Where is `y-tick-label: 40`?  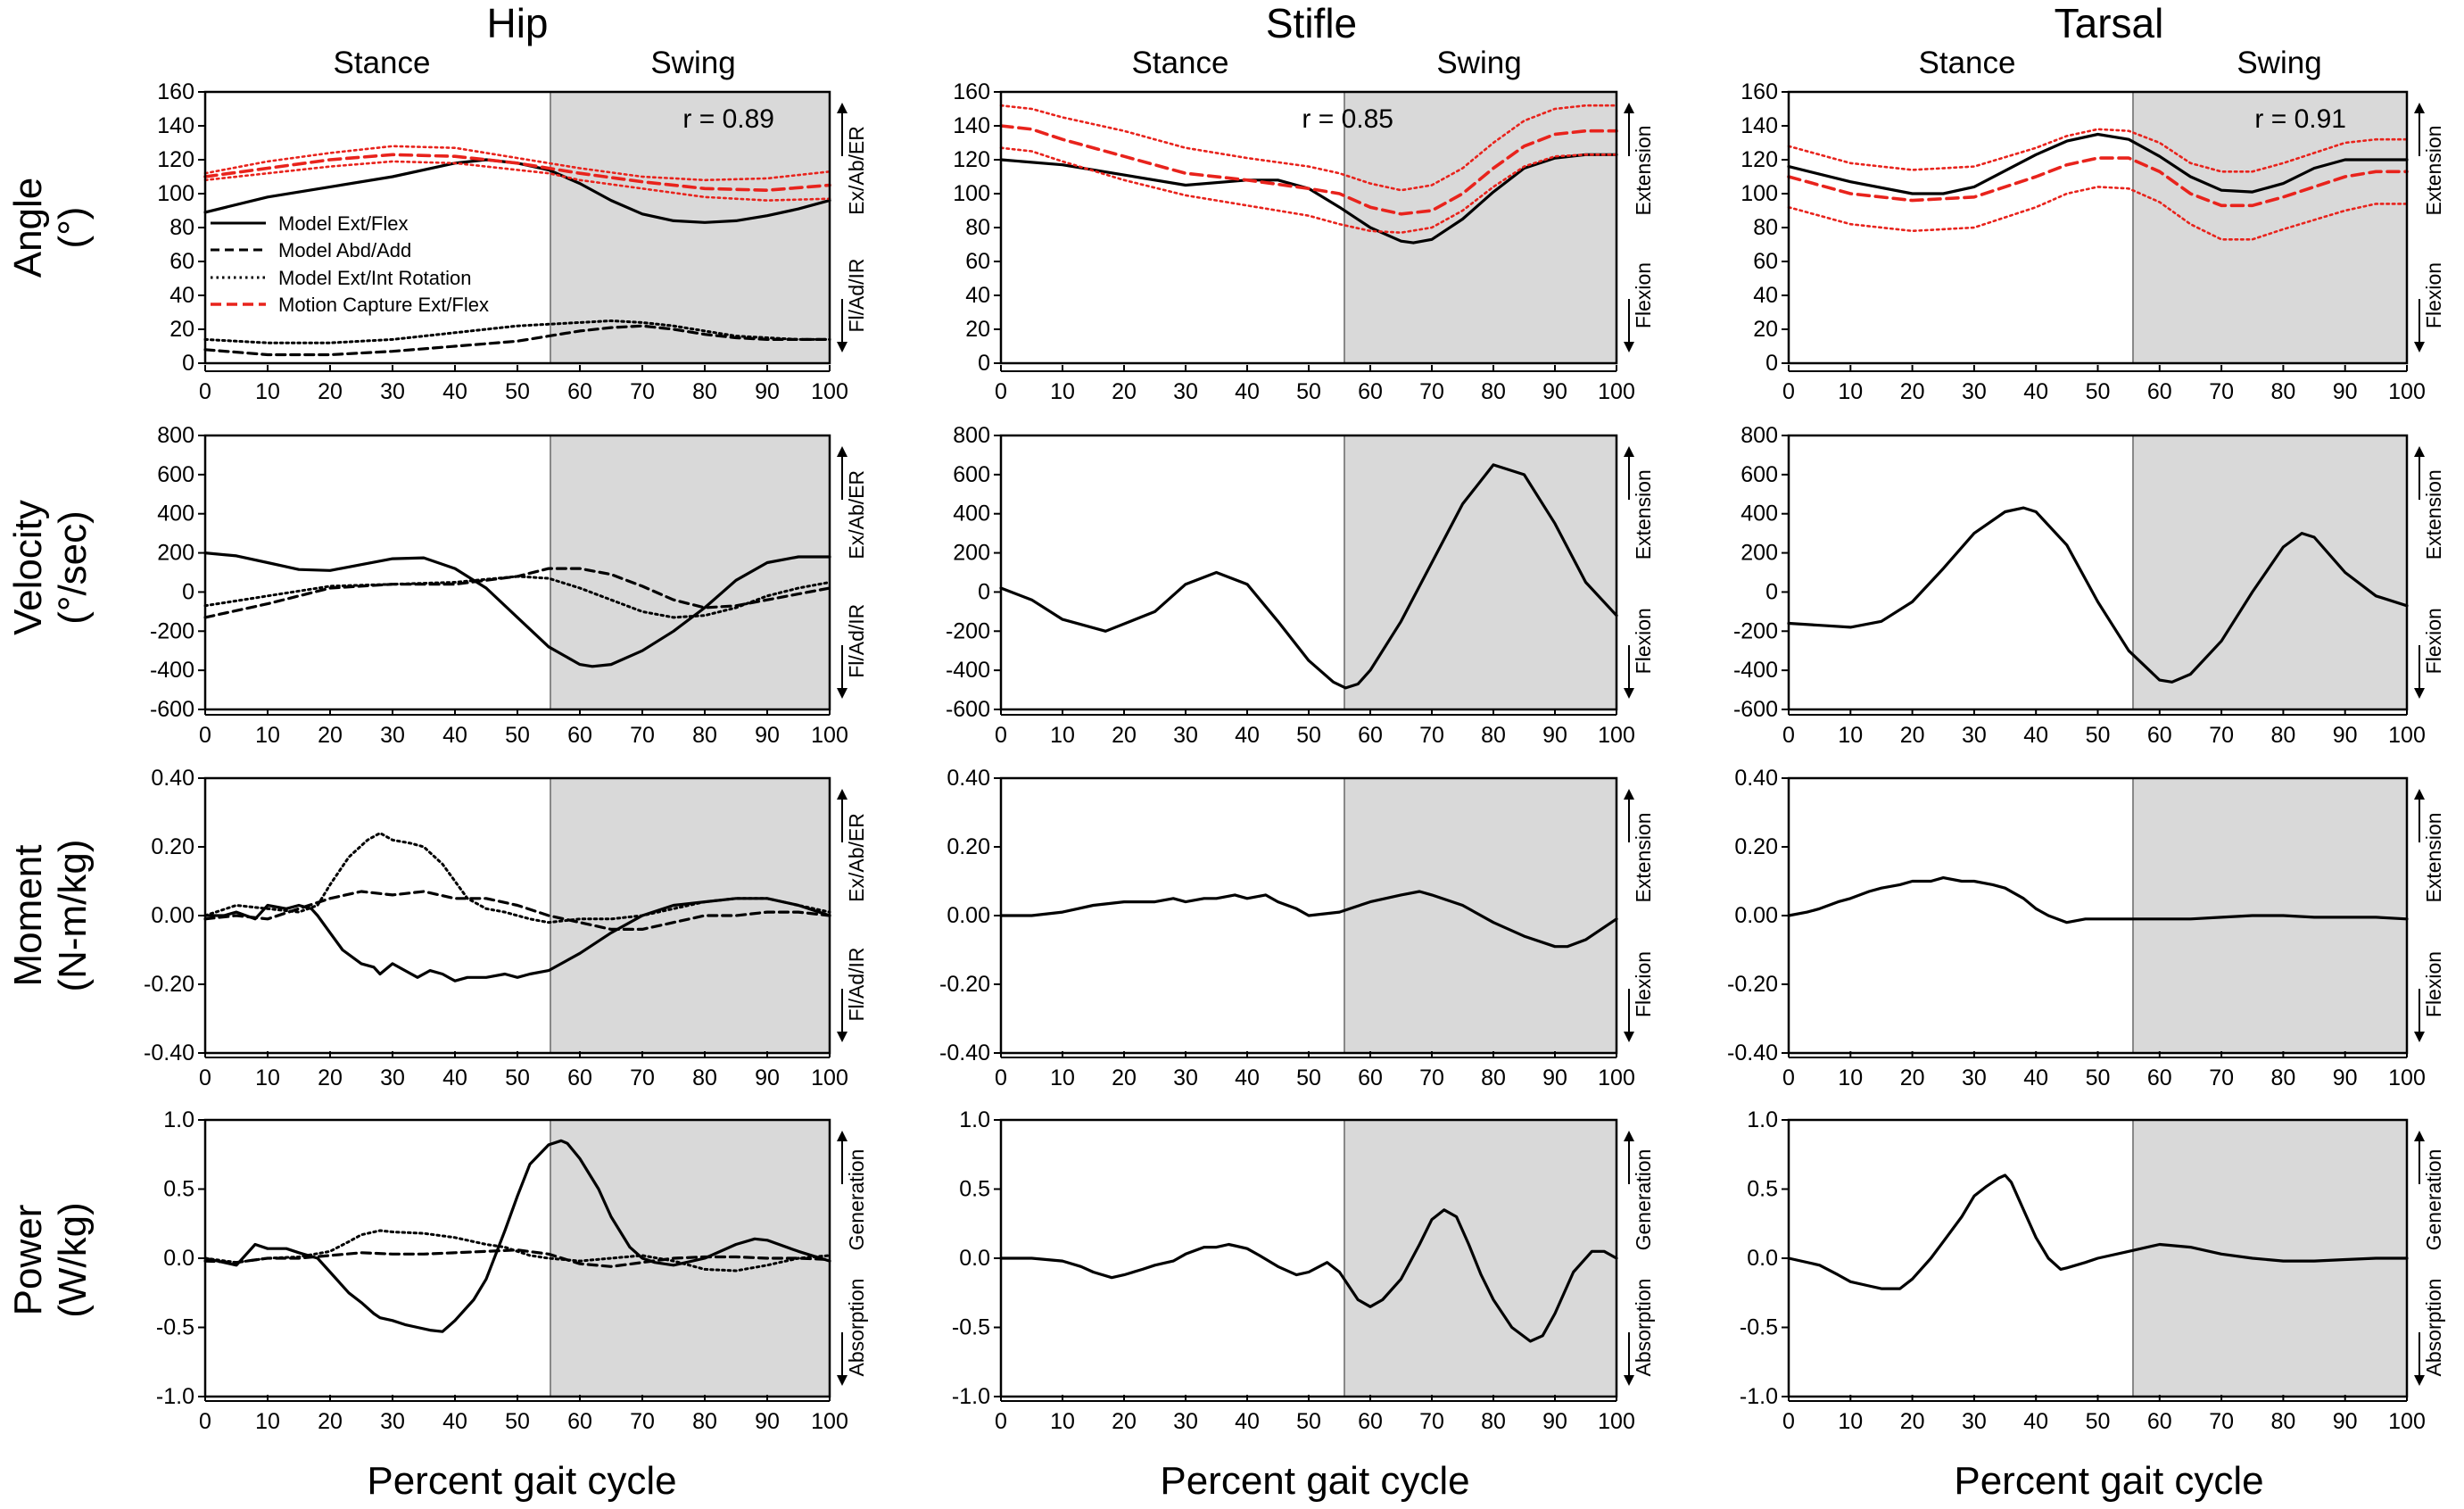
y-tick-label: 40 is located at coordinates (1766, 295).